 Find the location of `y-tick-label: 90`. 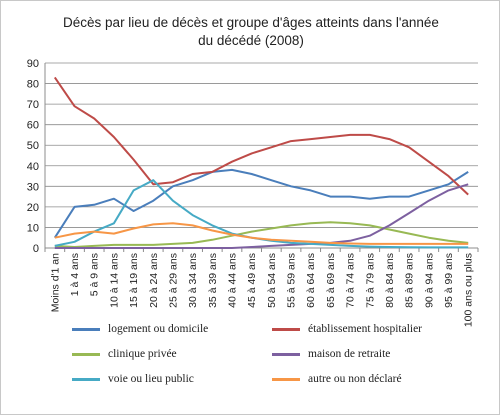

y-tick-label: 90 is located at coordinates (33, 64).